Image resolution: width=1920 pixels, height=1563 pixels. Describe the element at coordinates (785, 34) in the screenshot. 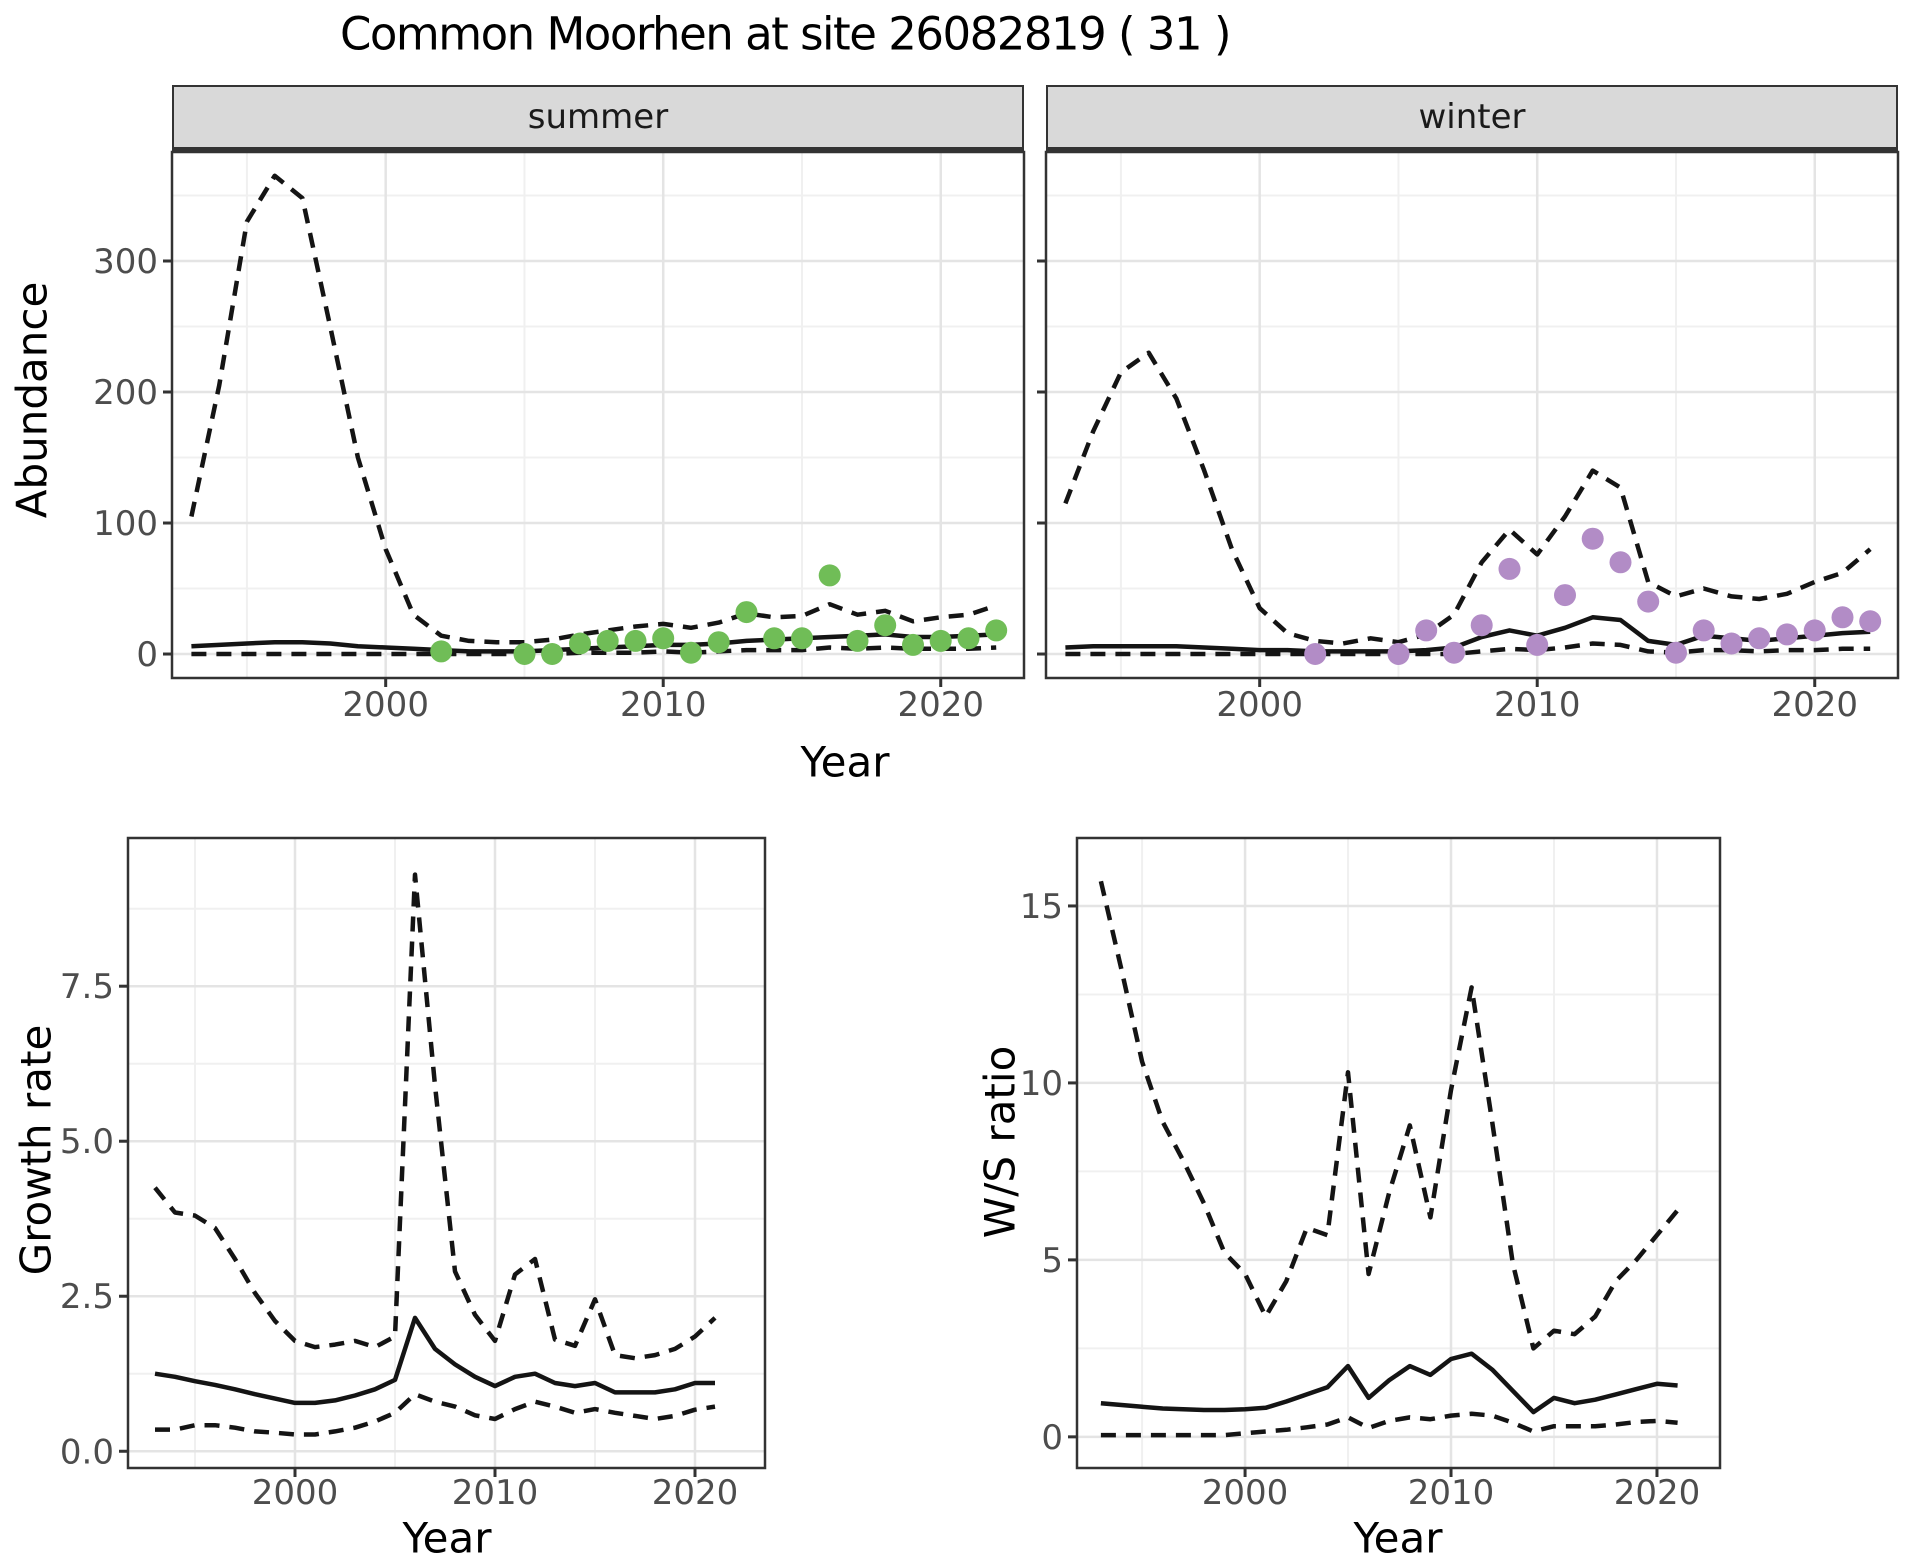

I see `chart-title: Common Moorhen at site 26082819 ( 31 )` at that location.